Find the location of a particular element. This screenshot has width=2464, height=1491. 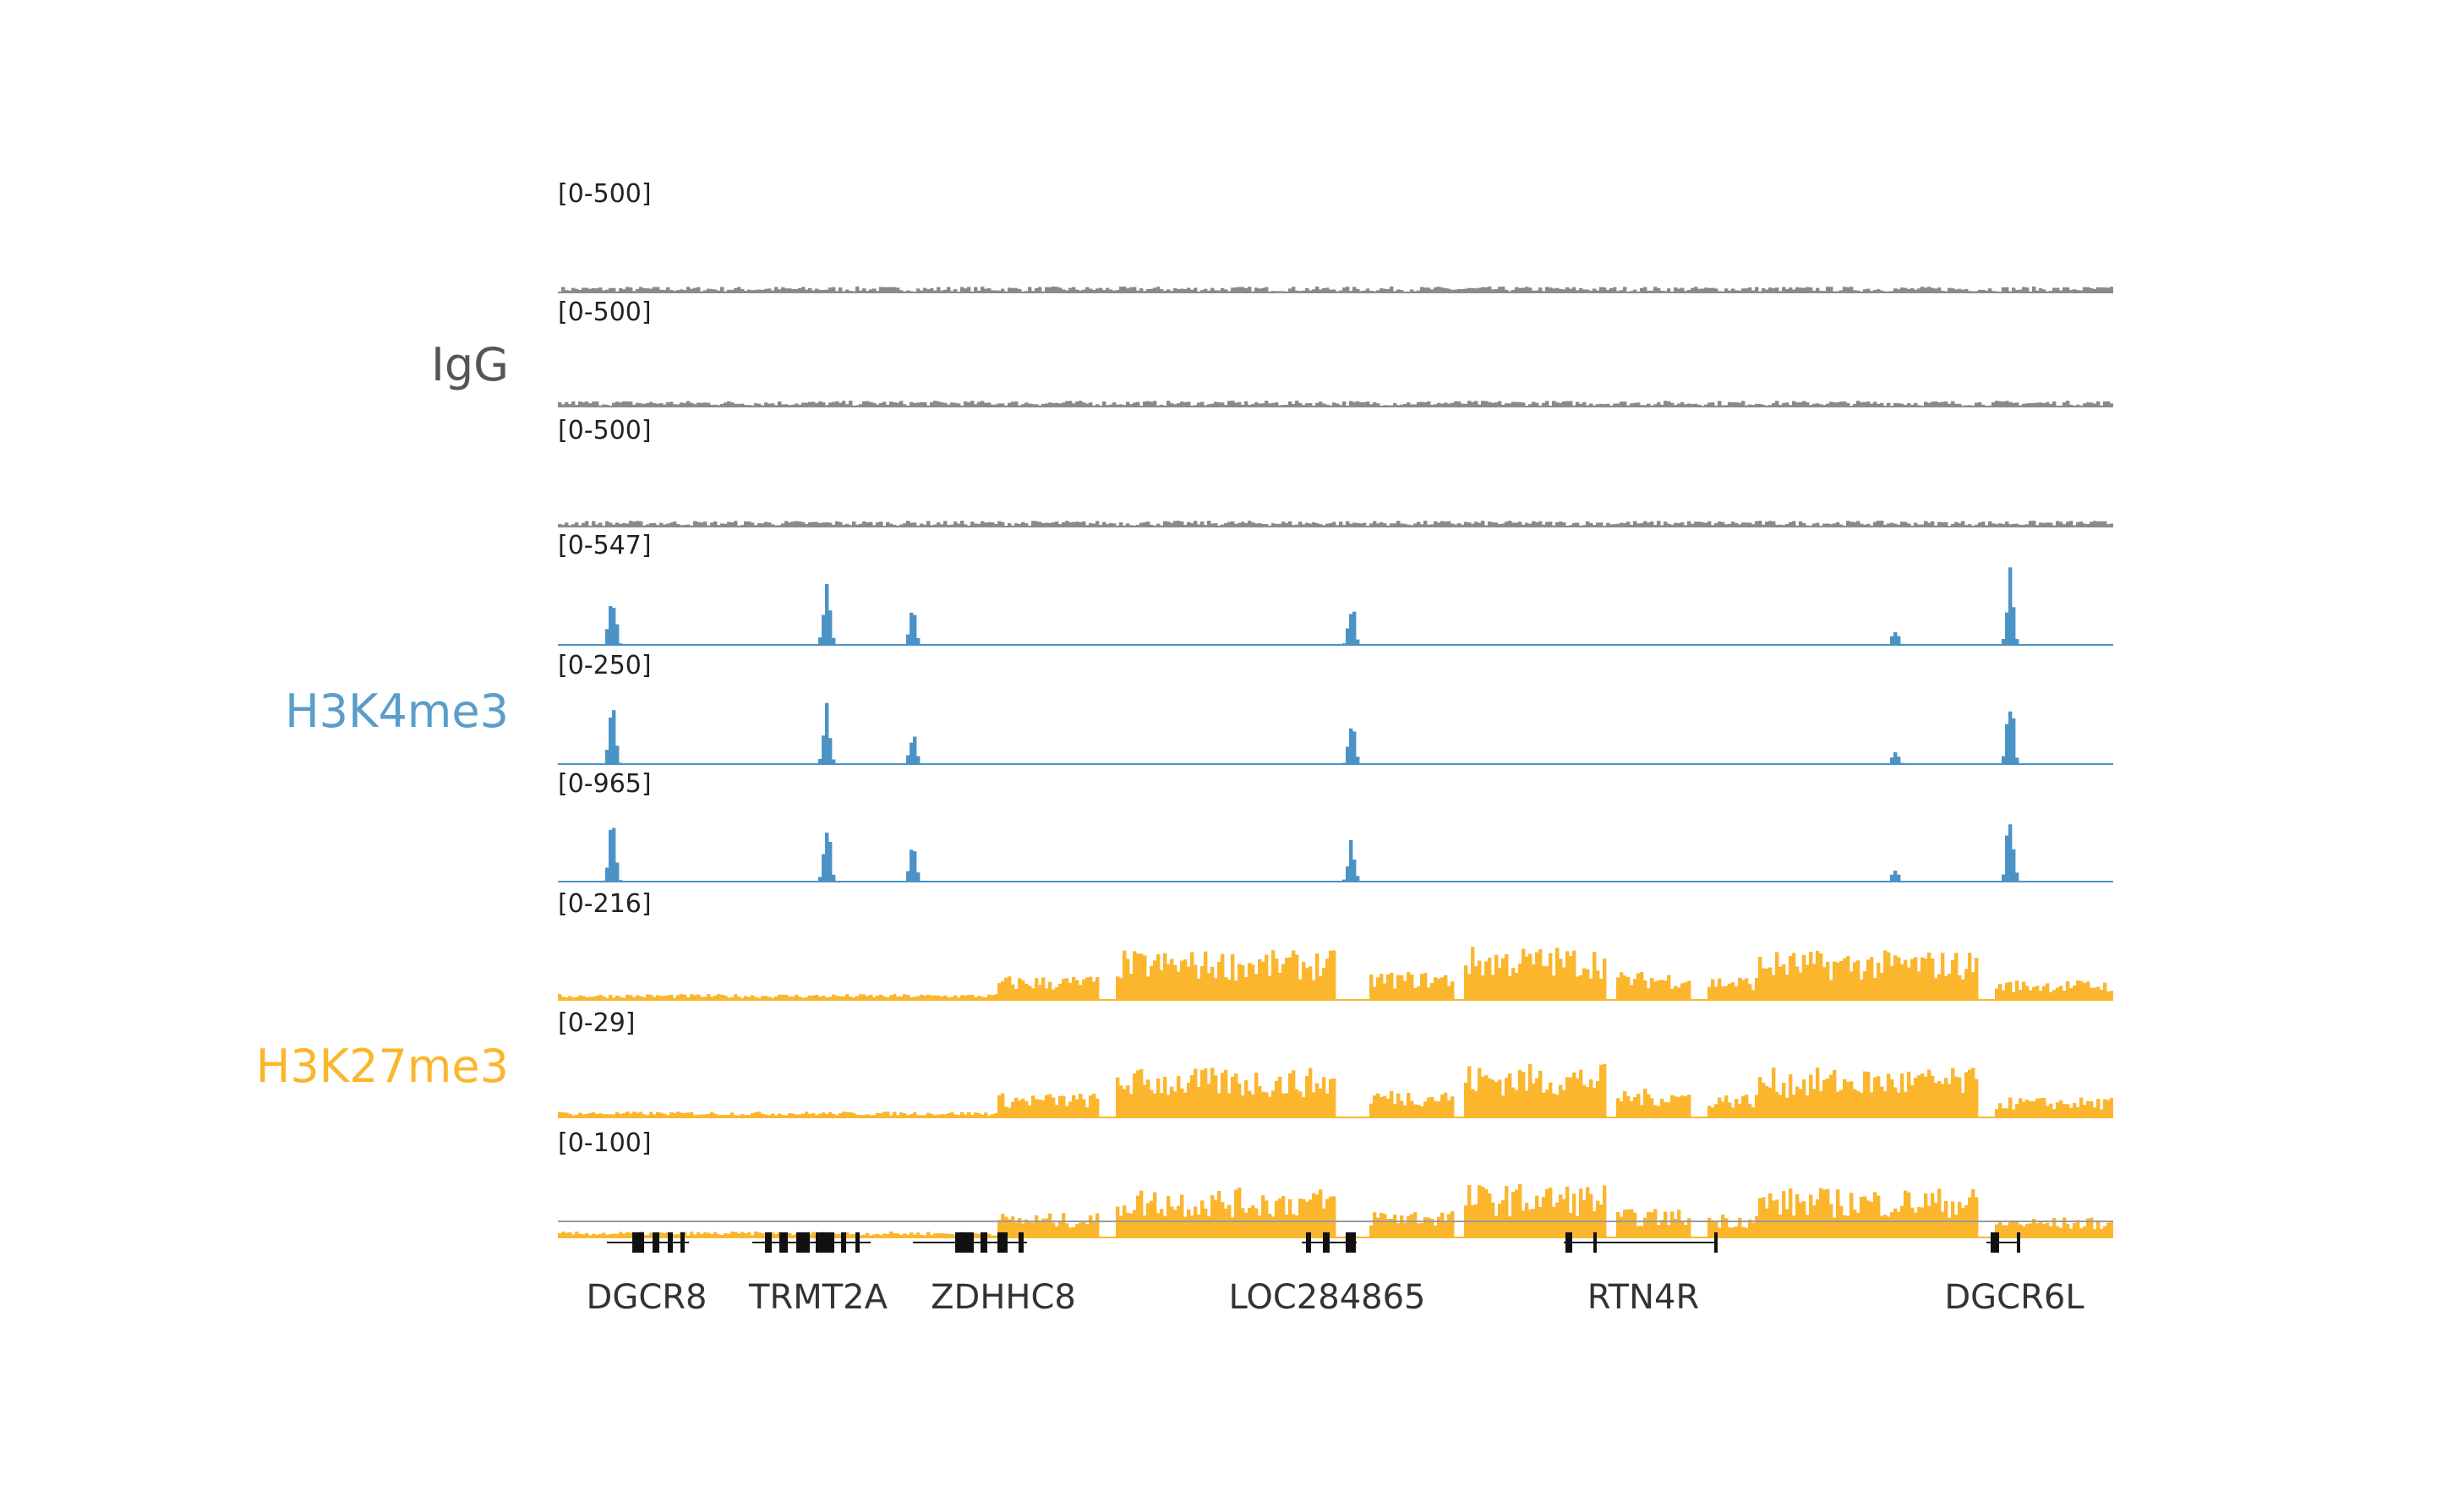

signal-track-igg-2: [0-500] is located at coordinates (1335, 352).